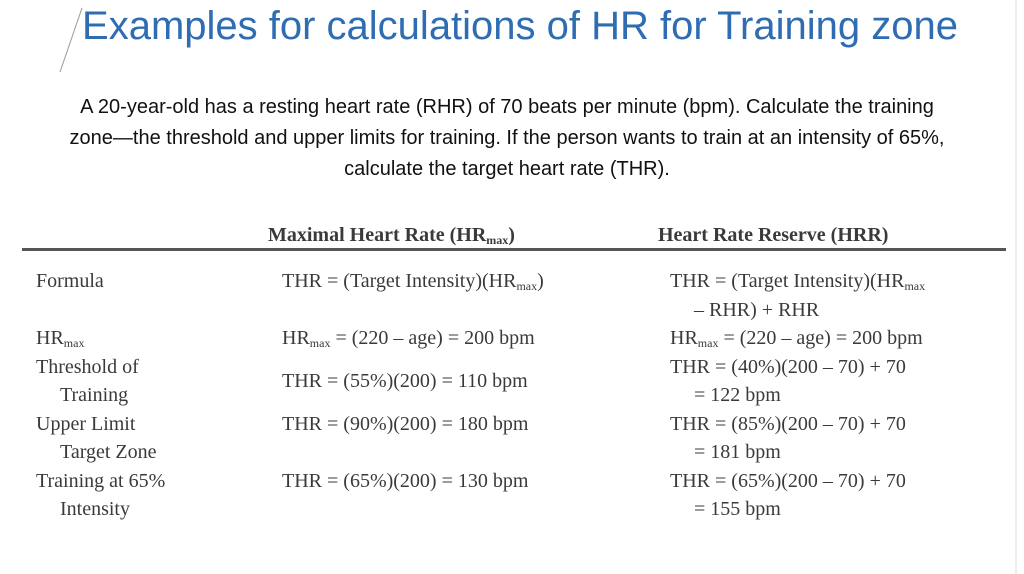 This screenshot has width=1024, height=574. What do you see at coordinates (514, 249) in the screenshot?
I see `header-rule` at bounding box center [514, 249].